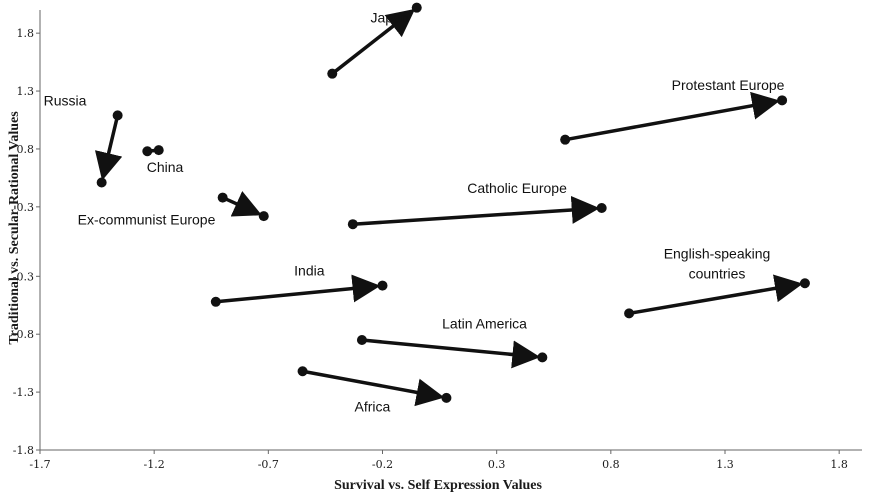  I want to click on x-tick-label: -0.2, so click(382, 464).